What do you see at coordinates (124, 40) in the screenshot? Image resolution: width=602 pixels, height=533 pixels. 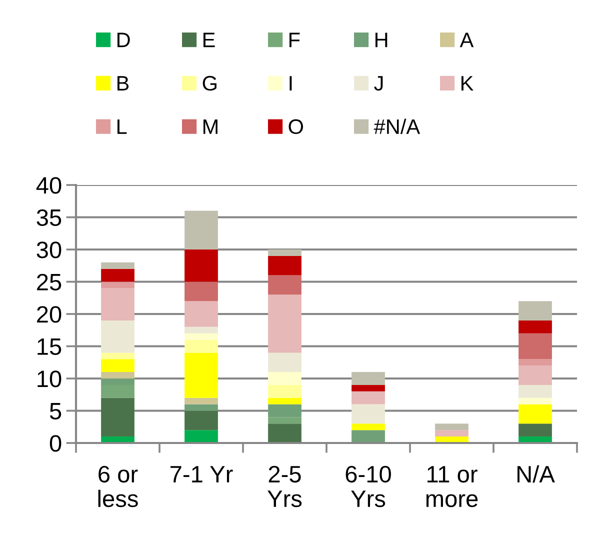 I see `legend-label: D` at bounding box center [124, 40].